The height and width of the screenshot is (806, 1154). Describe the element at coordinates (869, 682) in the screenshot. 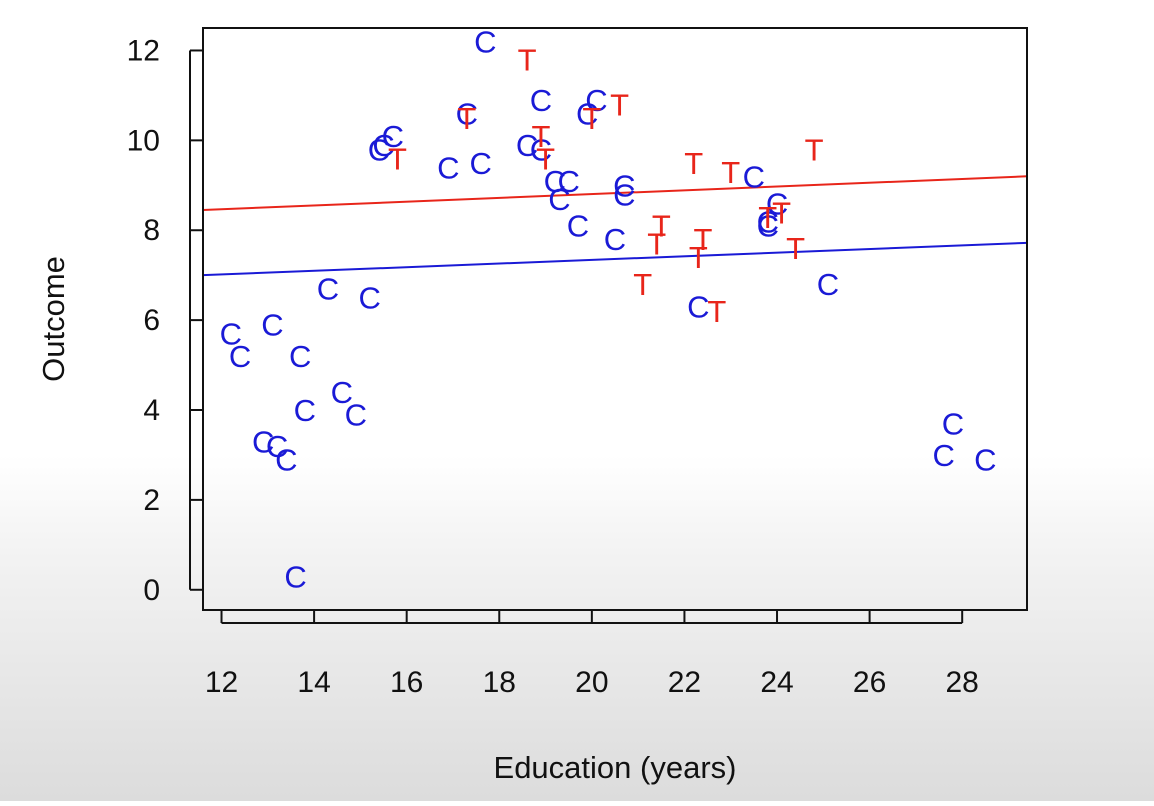

I see `x-tick-label: 26` at that location.